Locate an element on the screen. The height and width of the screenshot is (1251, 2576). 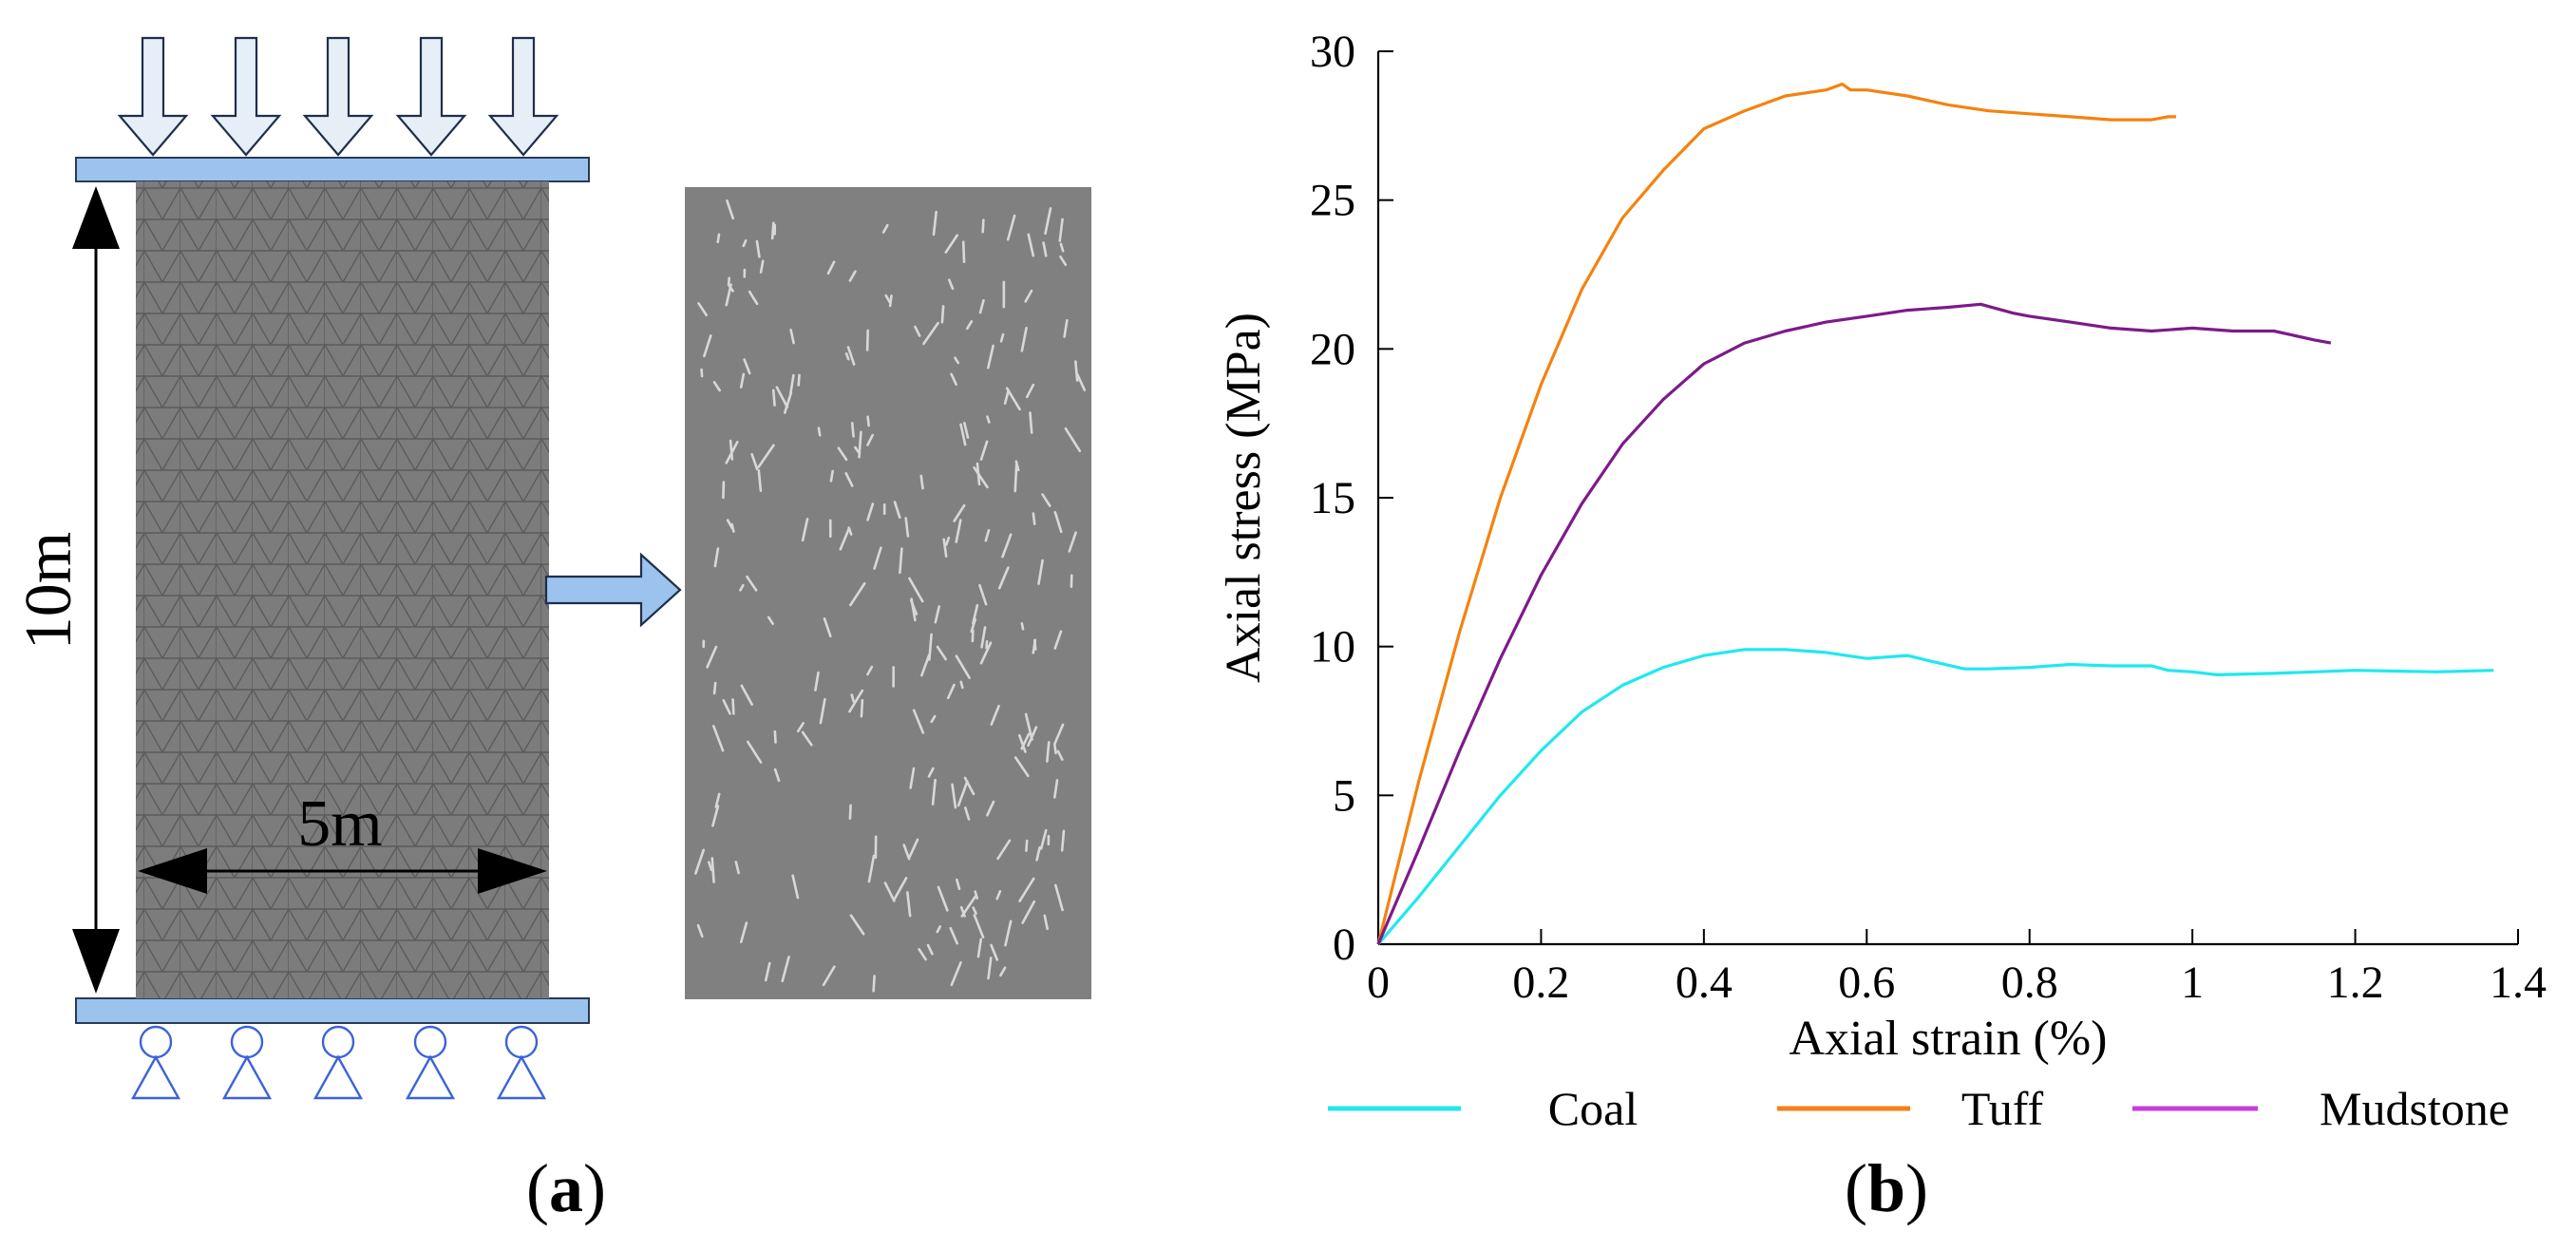
top-loading-plate is located at coordinates (332, 169).